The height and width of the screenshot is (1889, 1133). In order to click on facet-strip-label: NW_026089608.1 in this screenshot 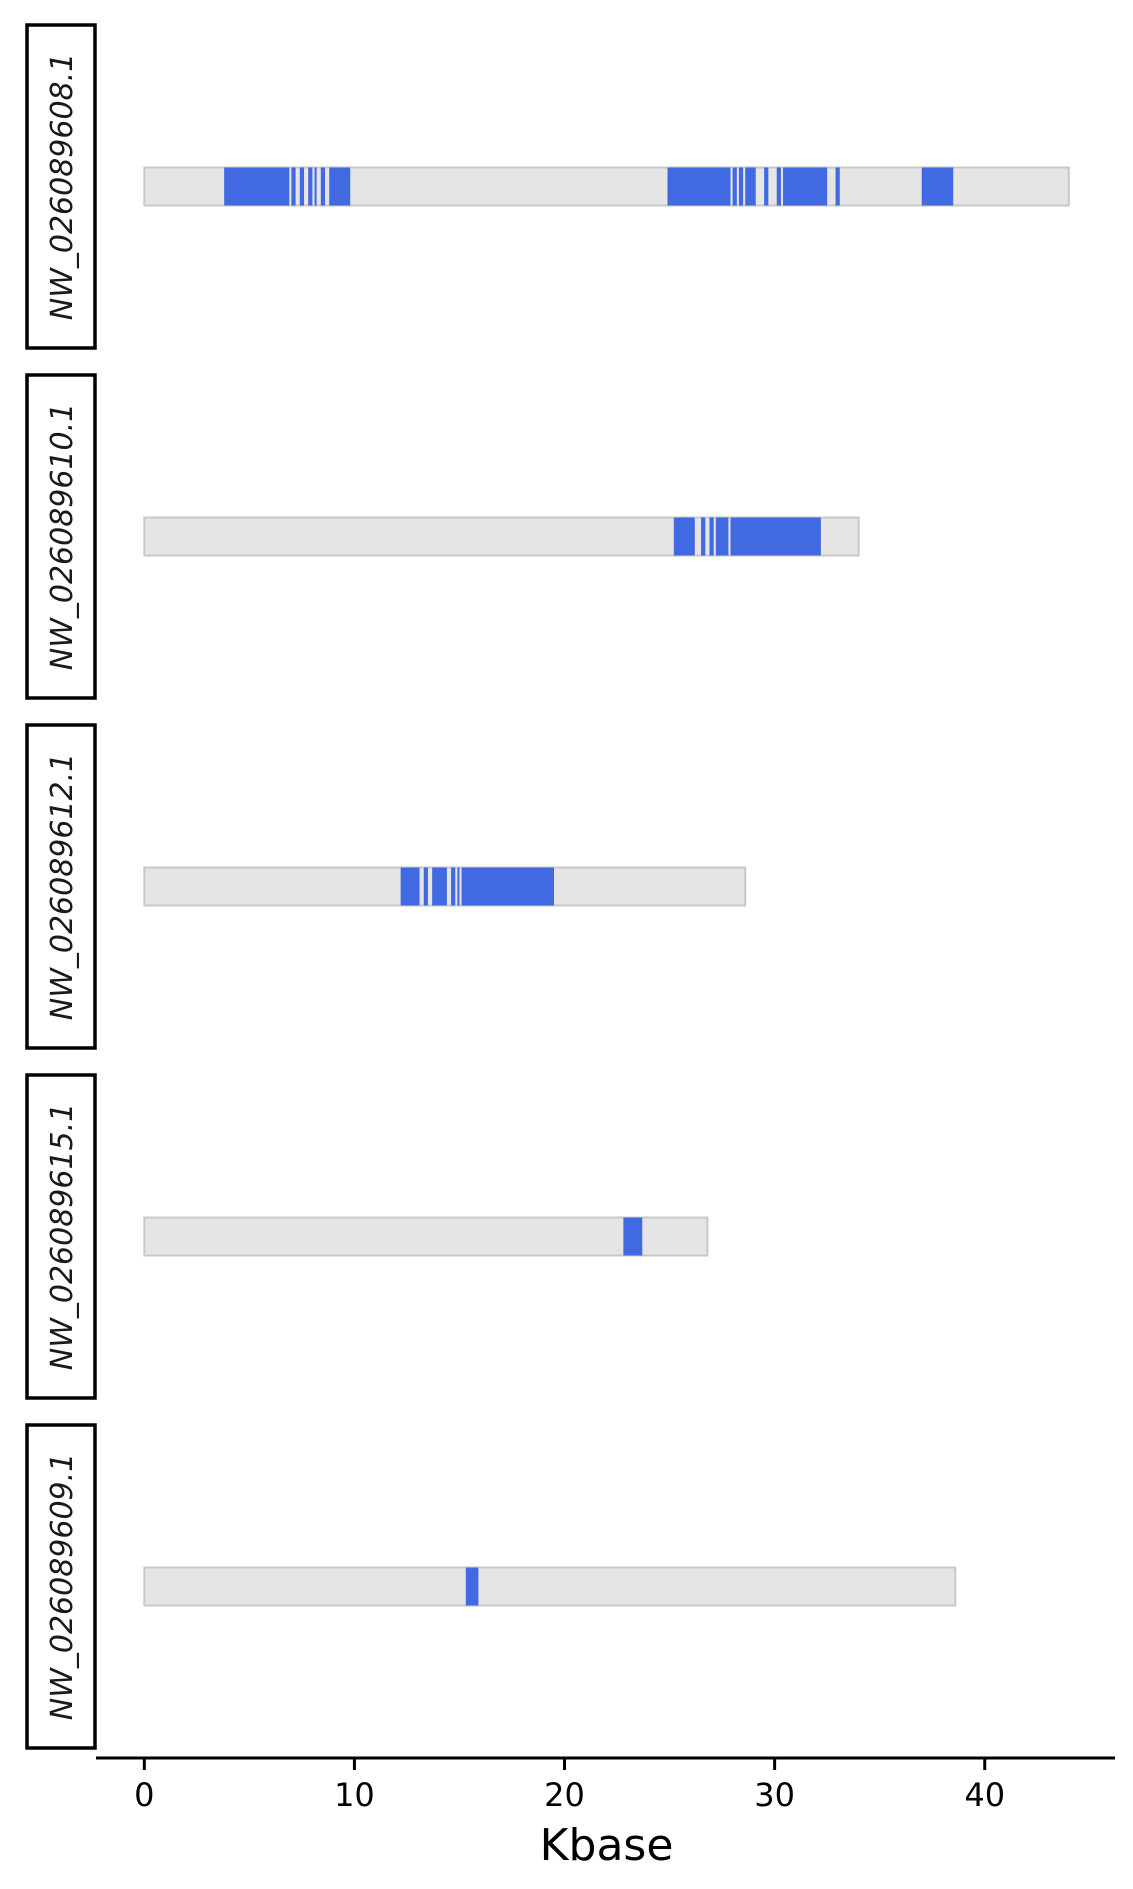, I will do `click(62, 187)`.